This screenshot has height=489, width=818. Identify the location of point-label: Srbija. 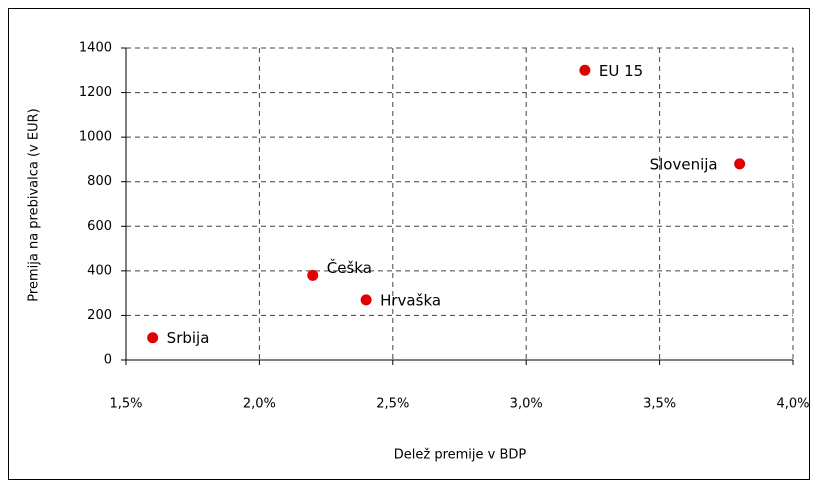
(188, 338).